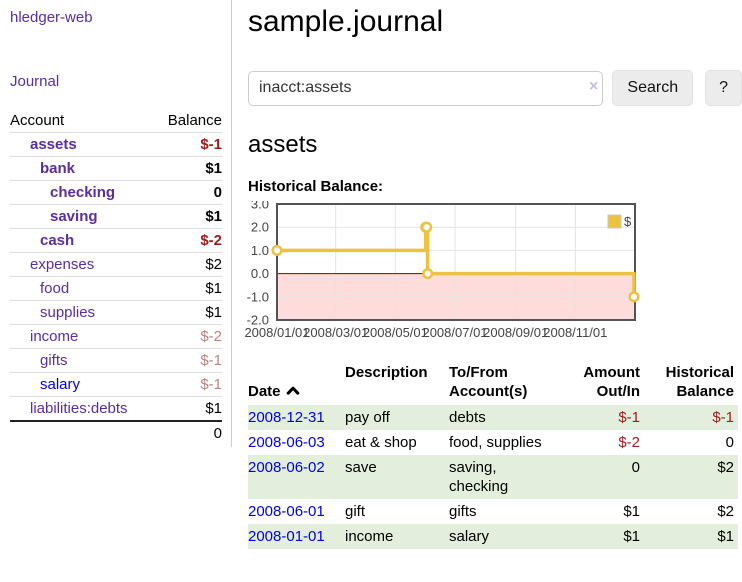  Describe the element at coordinates (493, 511) in the screenshot. I see `transaction-row: 2008-06-01 gift gifts $1 $2` at that location.